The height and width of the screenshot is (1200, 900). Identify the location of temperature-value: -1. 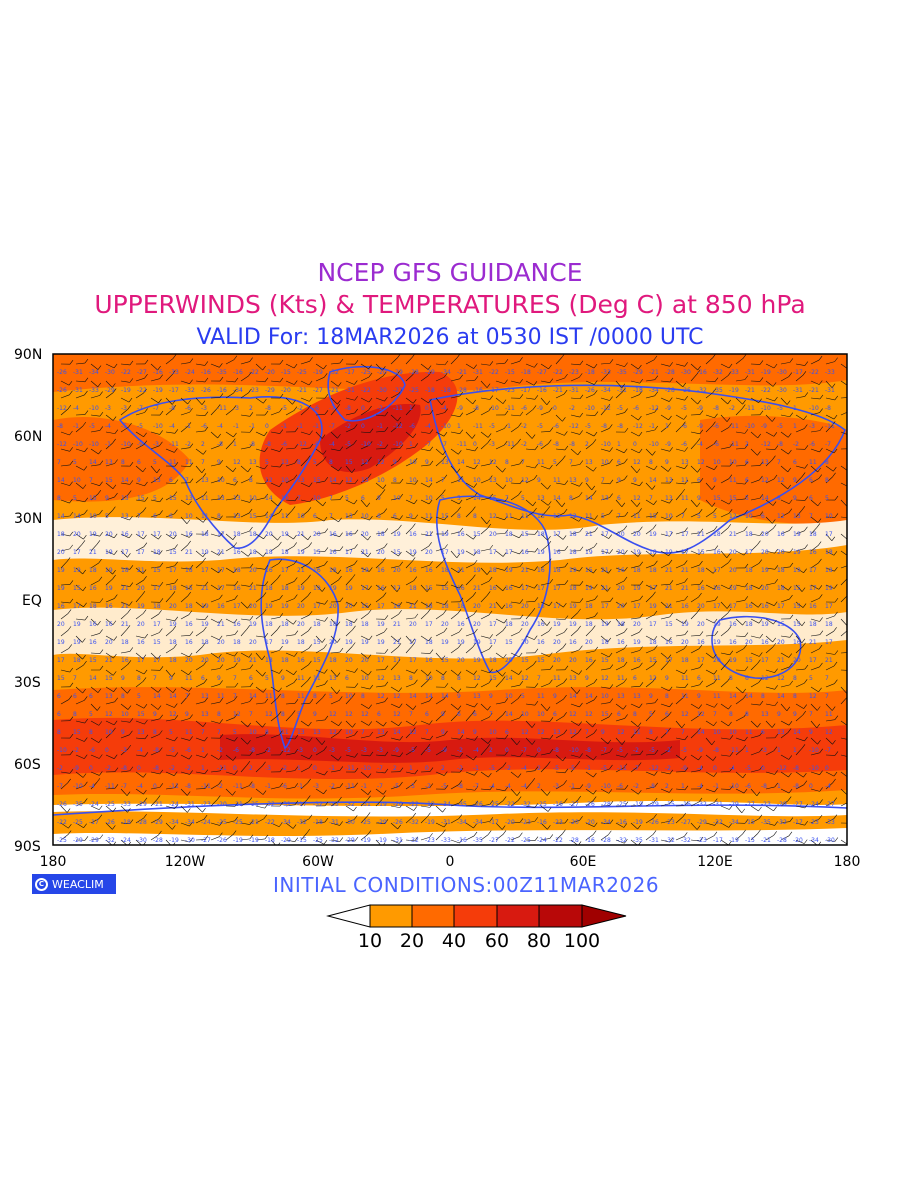
(76, 426).